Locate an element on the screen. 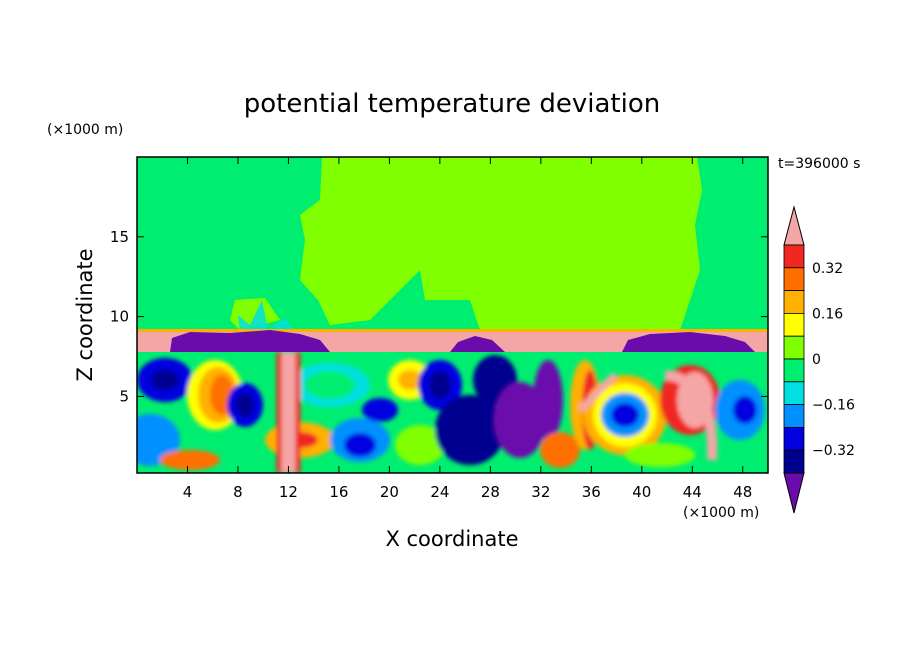  x-tick-label: 24 is located at coordinates (439, 492).